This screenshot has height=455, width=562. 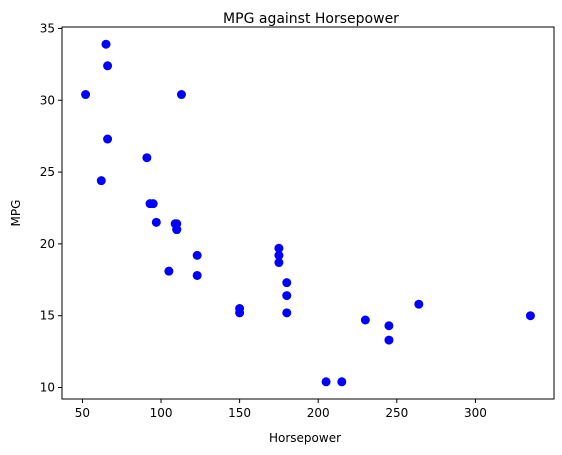 What do you see at coordinates (16, 213) in the screenshot?
I see `y-axis-label: MPG` at bounding box center [16, 213].